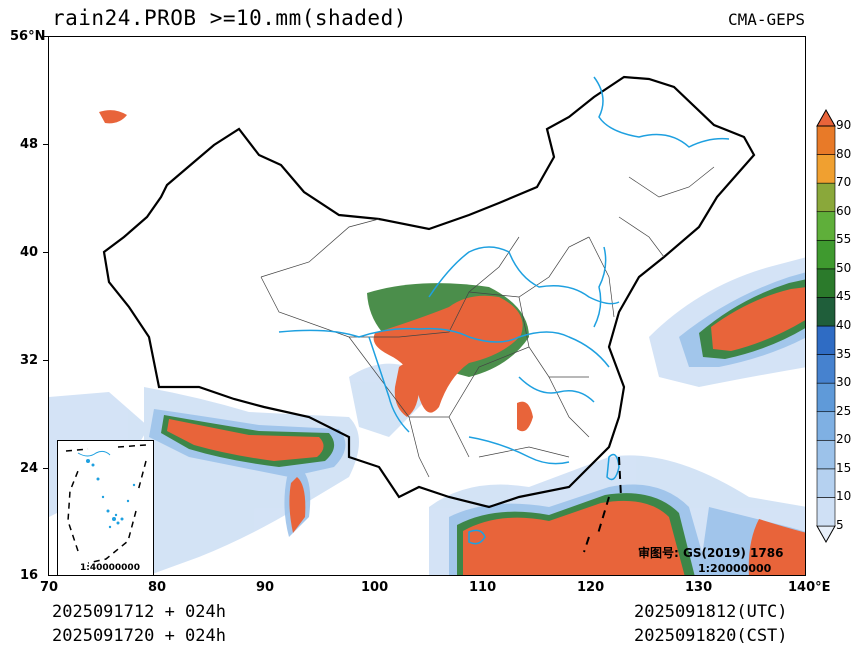 This screenshot has width=860, height=658. Describe the element at coordinates (766, 19) in the screenshot. I see `source-label: CMA-GEPS` at that location.